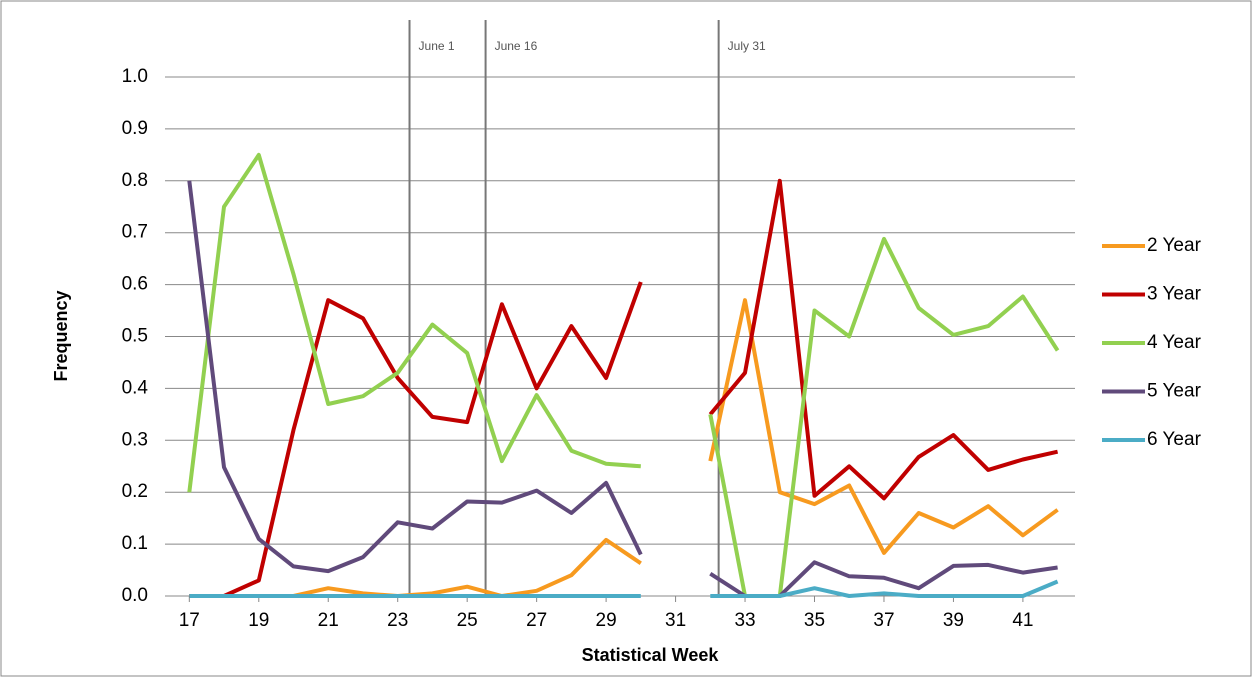  Describe the element at coordinates (135, 336) in the screenshot. I see `y-tick-label: 0.5` at that location.